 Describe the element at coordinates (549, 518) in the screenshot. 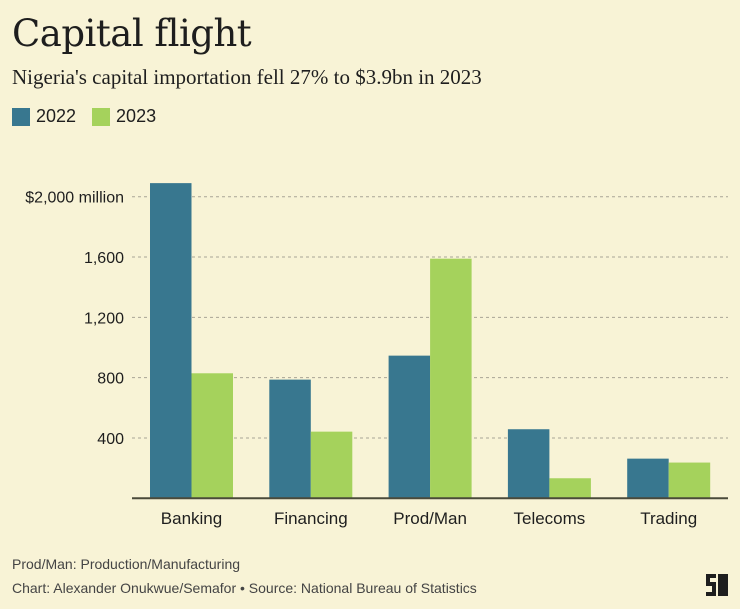

I see `x-tick-label: Telecoms` at that location.